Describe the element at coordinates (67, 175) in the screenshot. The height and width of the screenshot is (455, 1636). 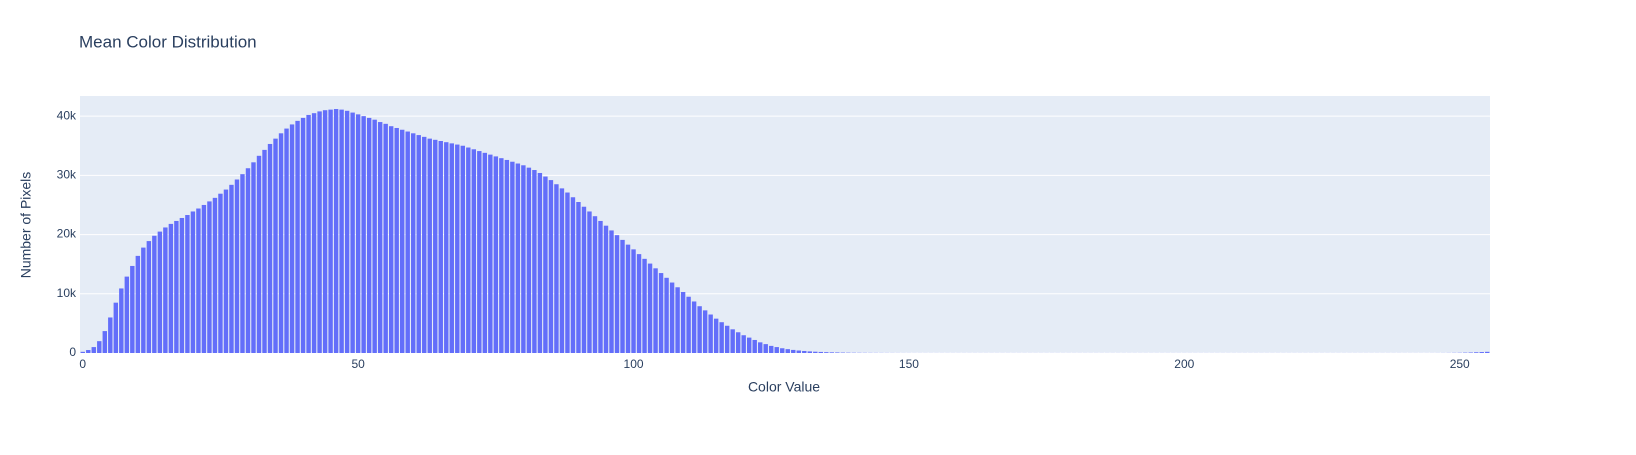
I see `y-tick-label: 30k` at that location.